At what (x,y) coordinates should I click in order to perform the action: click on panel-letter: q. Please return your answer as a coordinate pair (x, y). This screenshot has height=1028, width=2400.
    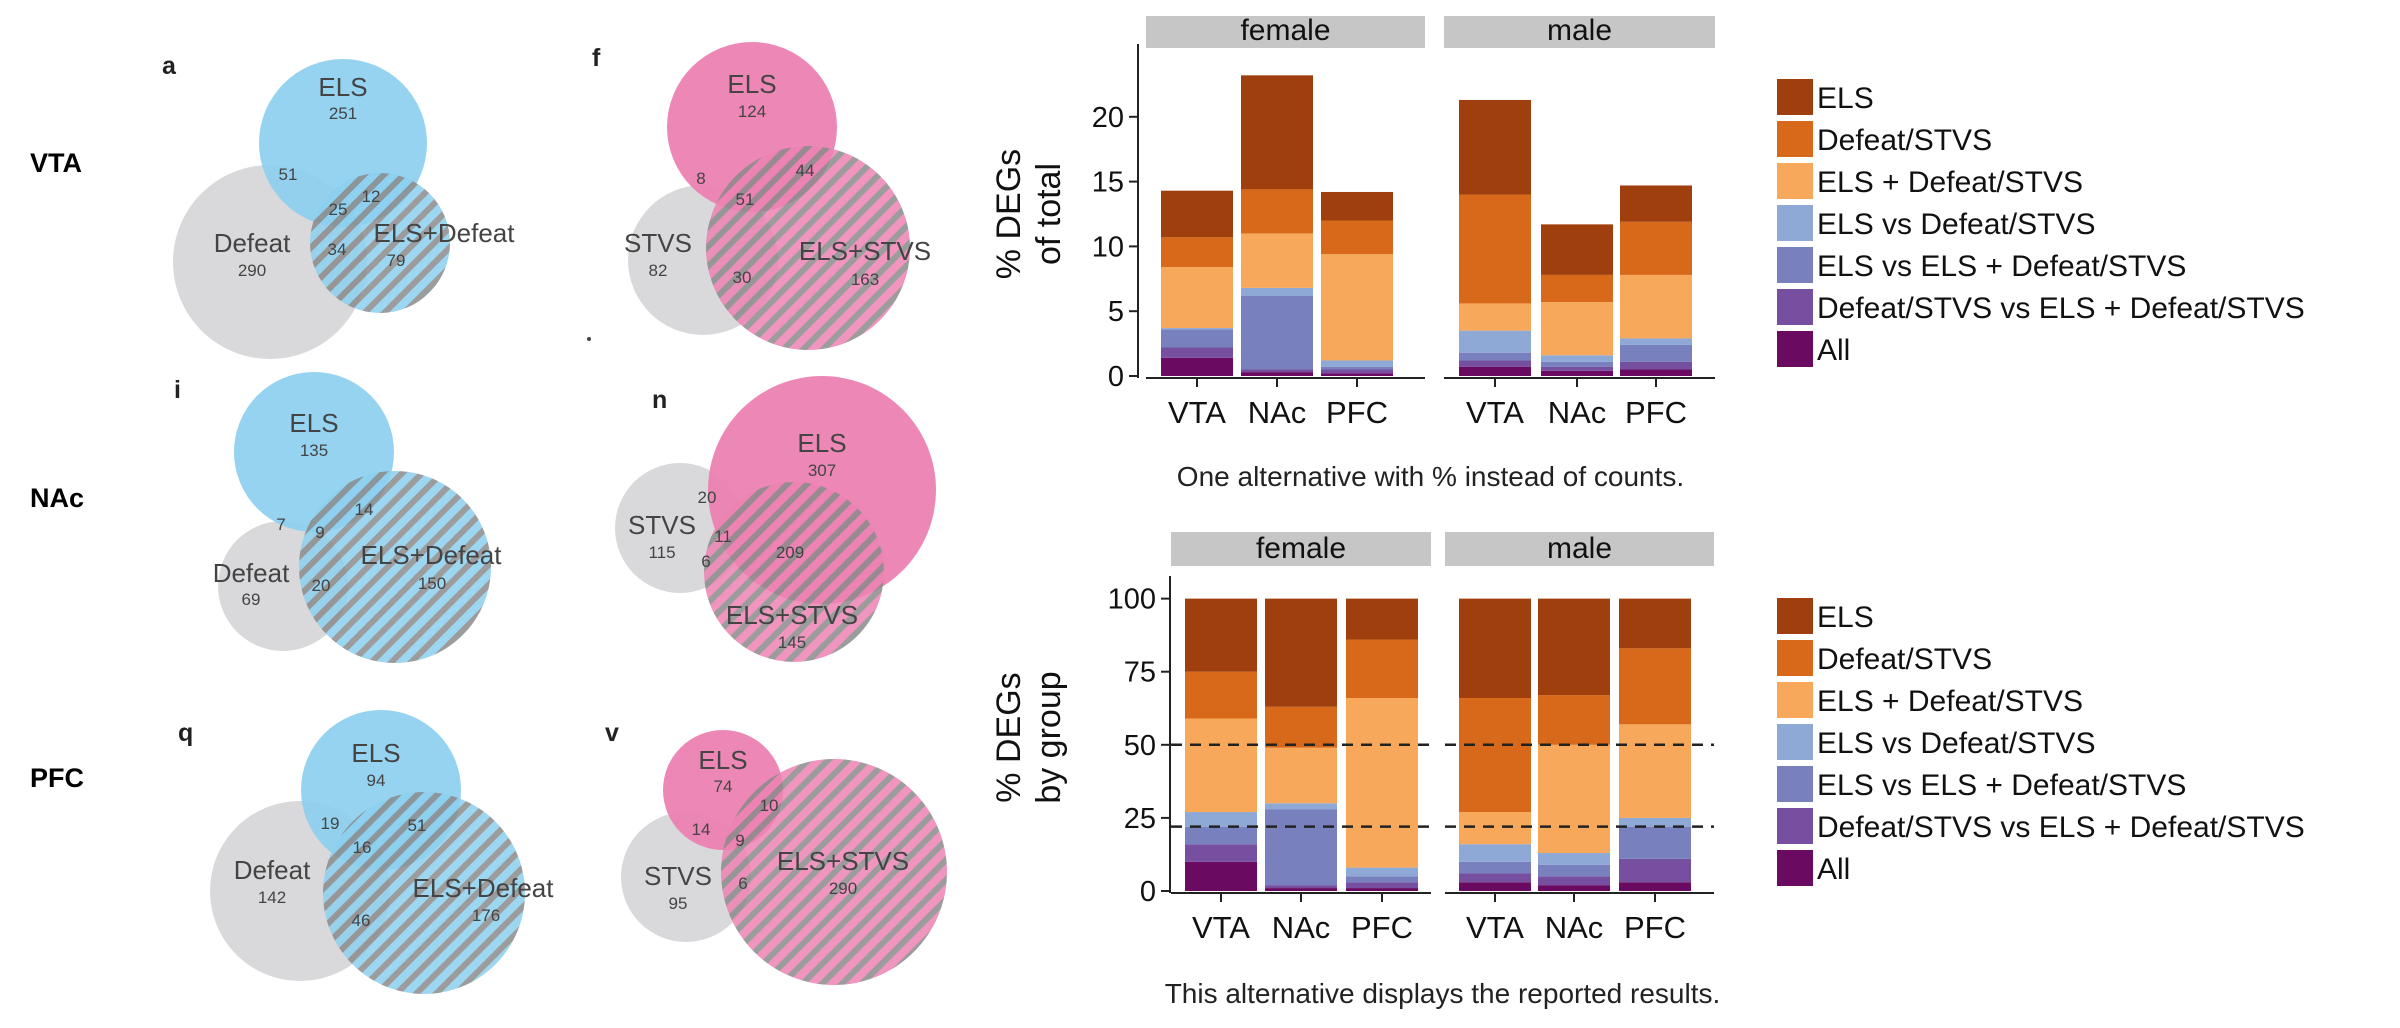
    Looking at the image, I should click on (185, 733).